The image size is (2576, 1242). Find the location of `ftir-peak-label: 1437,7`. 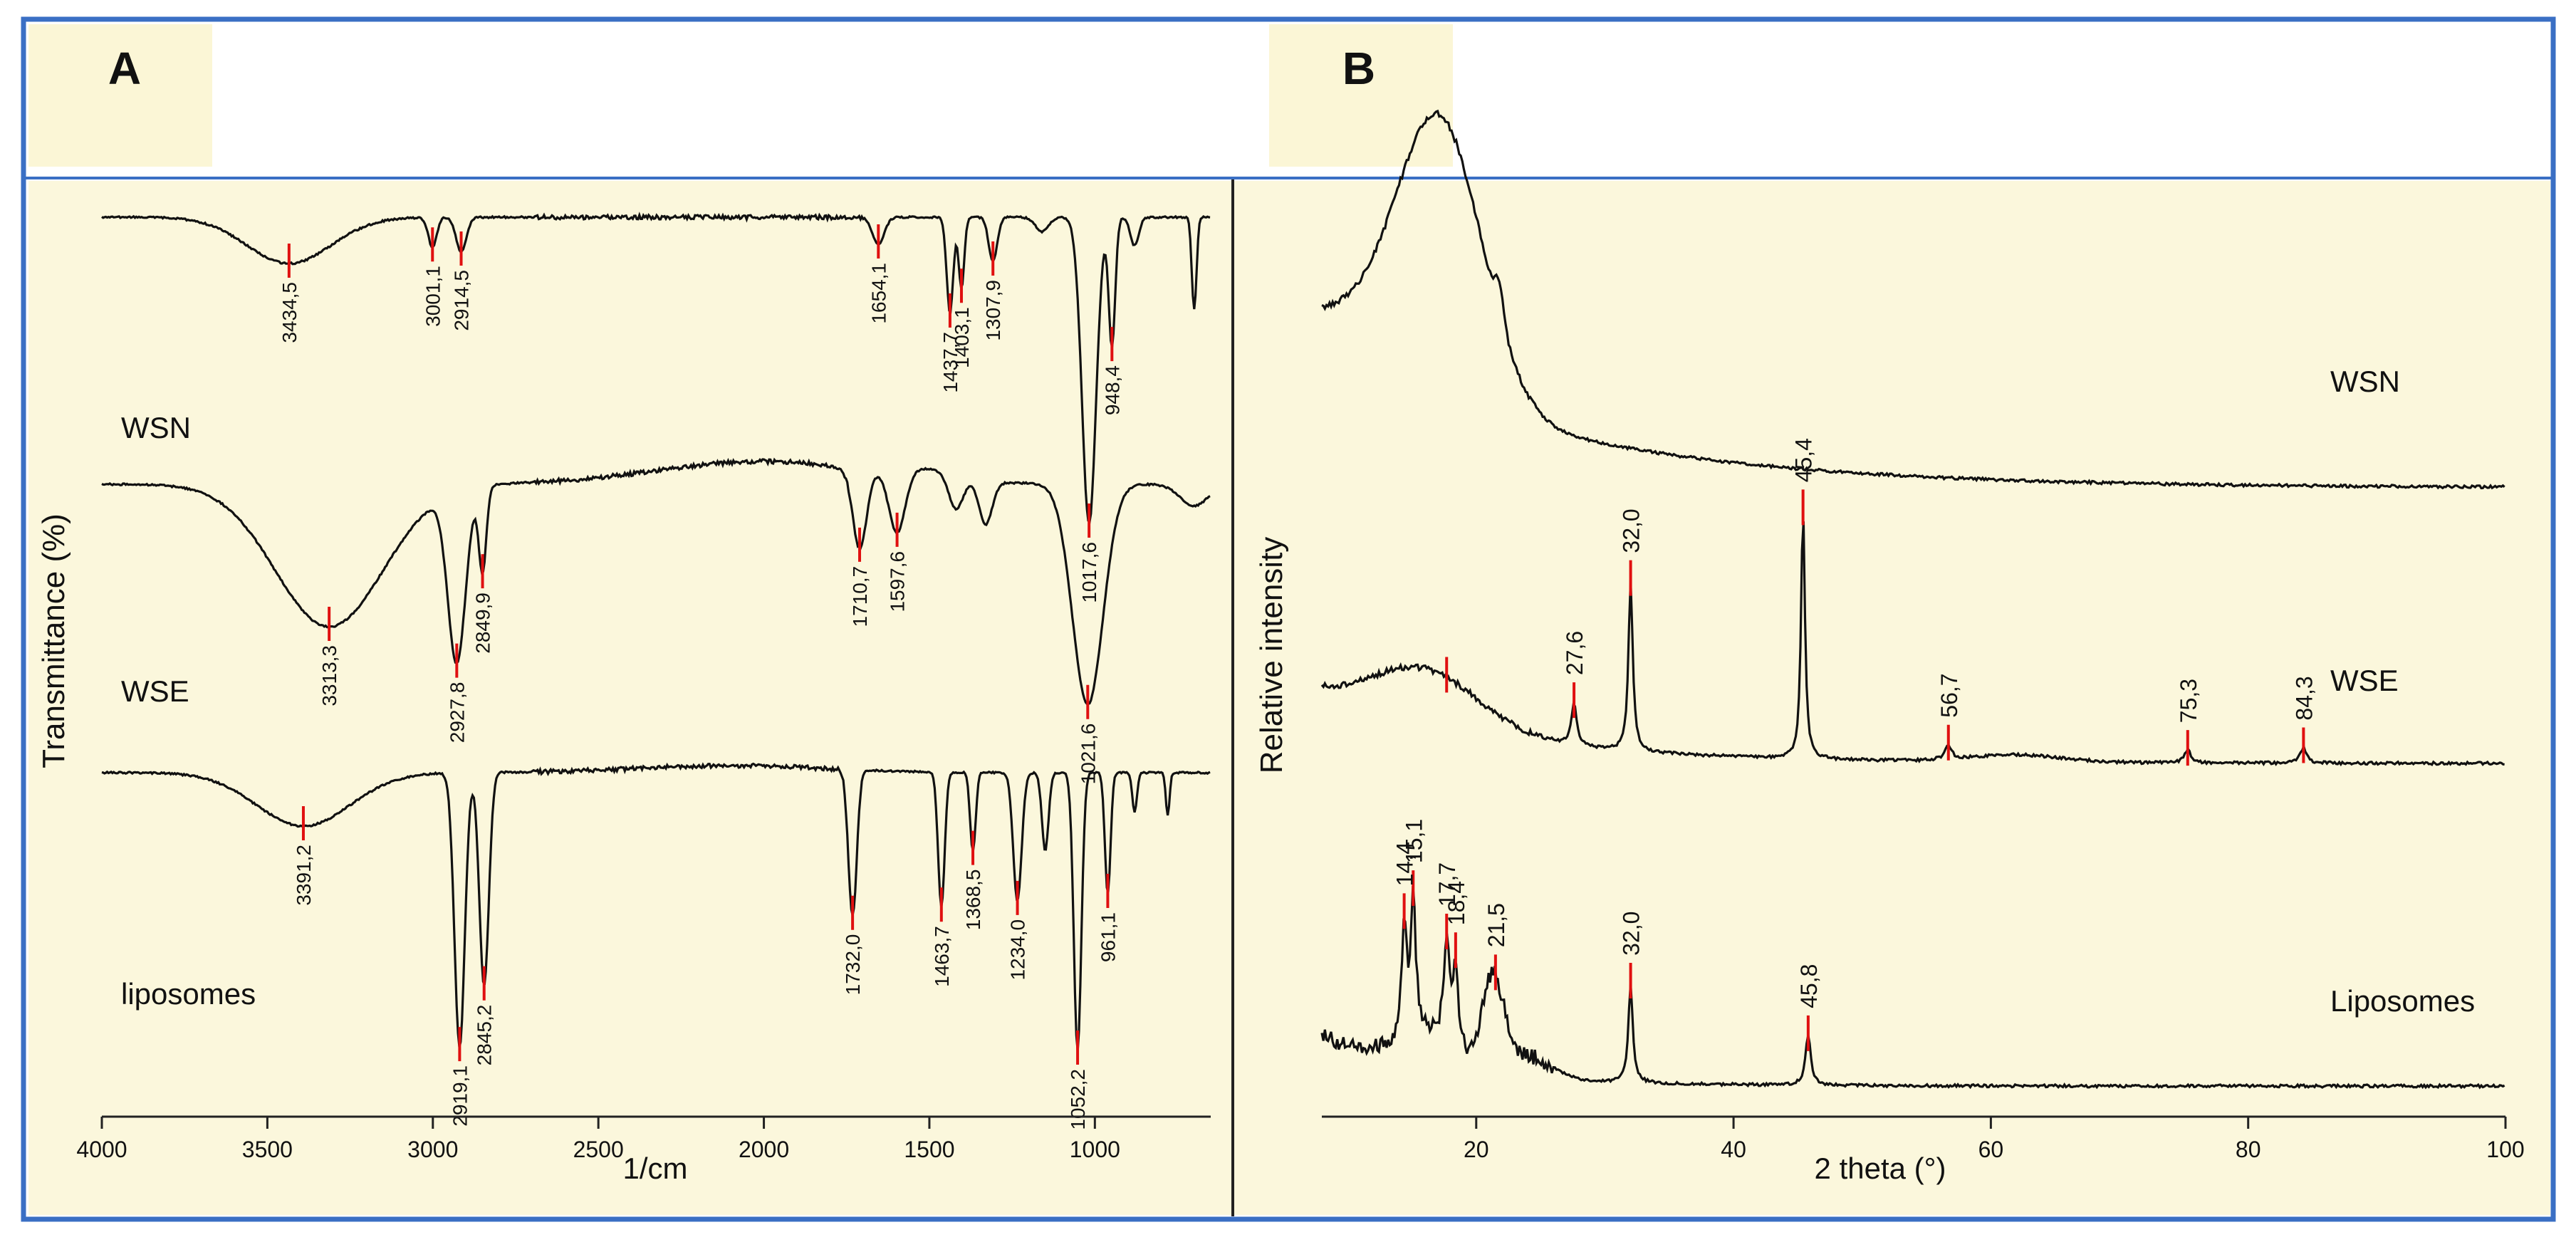

ftir-peak-label: 1437,7 is located at coordinates (950, 362).